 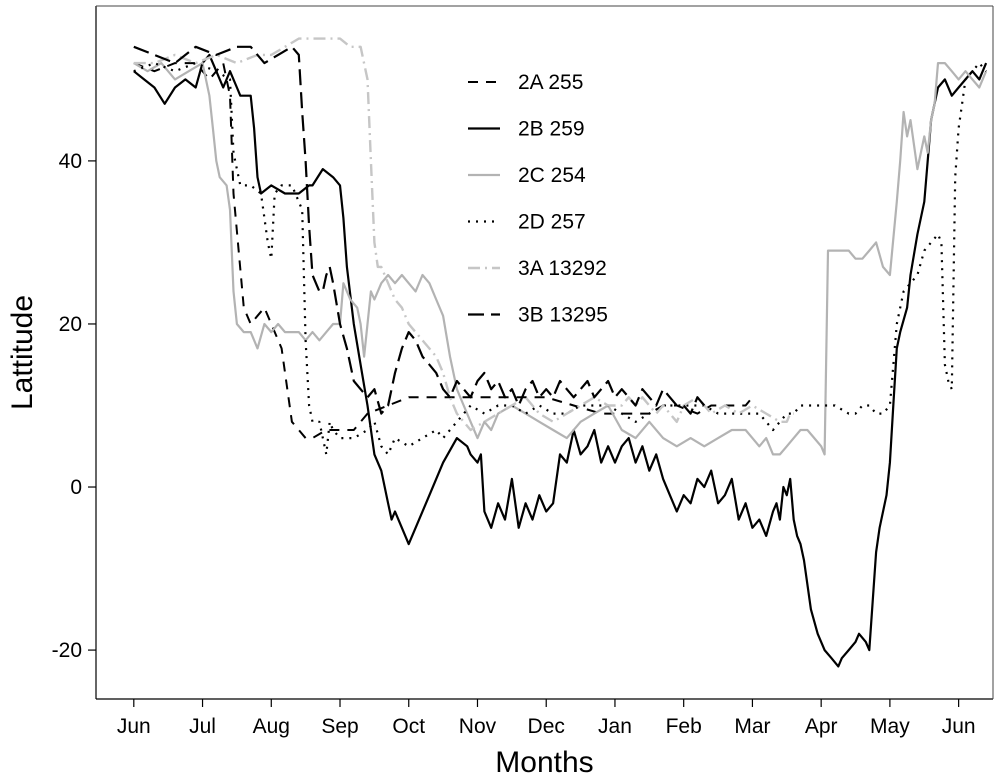 What do you see at coordinates (552, 175) in the screenshot?
I see `legend-label-2c-254: 2C 254` at bounding box center [552, 175].